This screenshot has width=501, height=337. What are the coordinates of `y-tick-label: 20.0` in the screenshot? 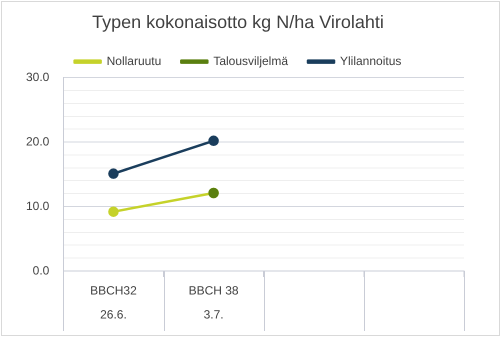 It's located at (38, 141).